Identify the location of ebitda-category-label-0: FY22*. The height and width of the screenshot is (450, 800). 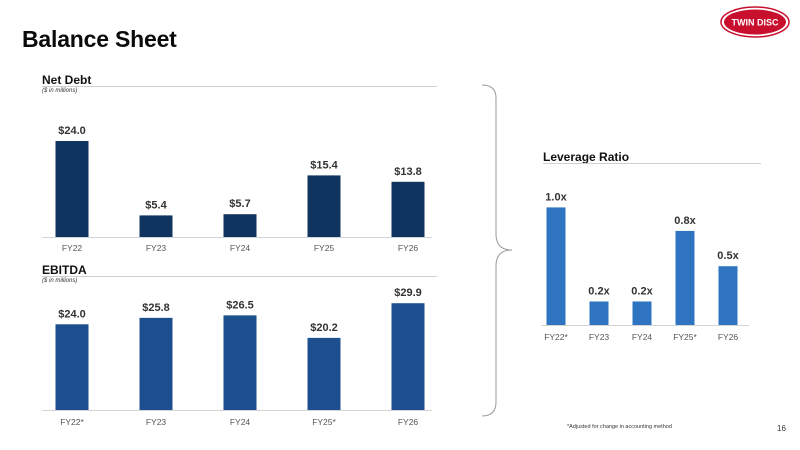
(72, 422).